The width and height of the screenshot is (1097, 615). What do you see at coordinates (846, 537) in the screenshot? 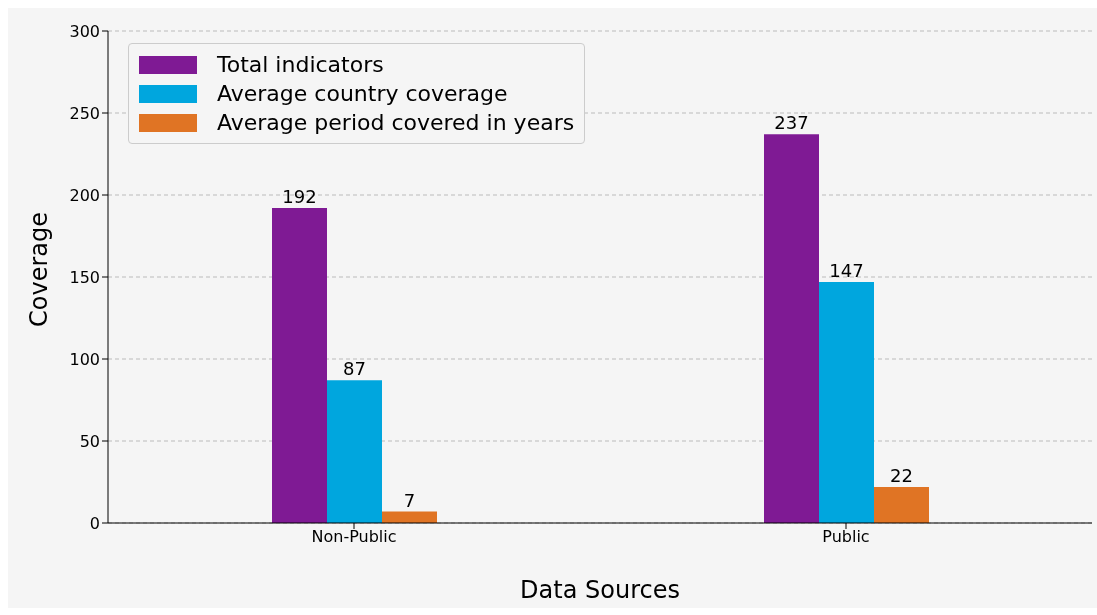
I see `x-tick-label: Public` at bounding box center [846, 537].